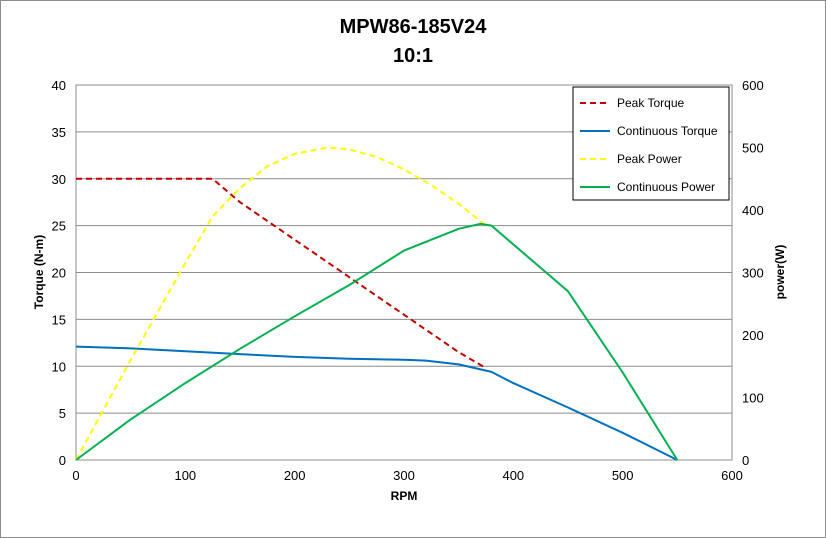  What do you see at coordinates (75, 475) in the screenshot?
I see `x-tick-label-0: 0` at bounding box center [75, 475].